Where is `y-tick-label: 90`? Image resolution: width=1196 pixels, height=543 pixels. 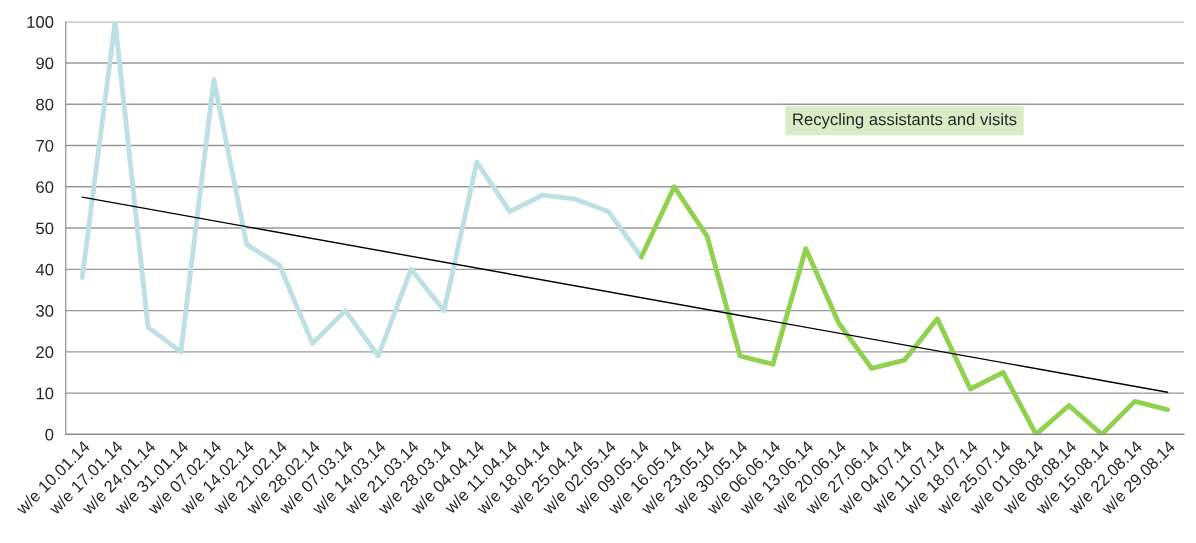
y-tick-label: 90 is located at coordinates (45, 63).